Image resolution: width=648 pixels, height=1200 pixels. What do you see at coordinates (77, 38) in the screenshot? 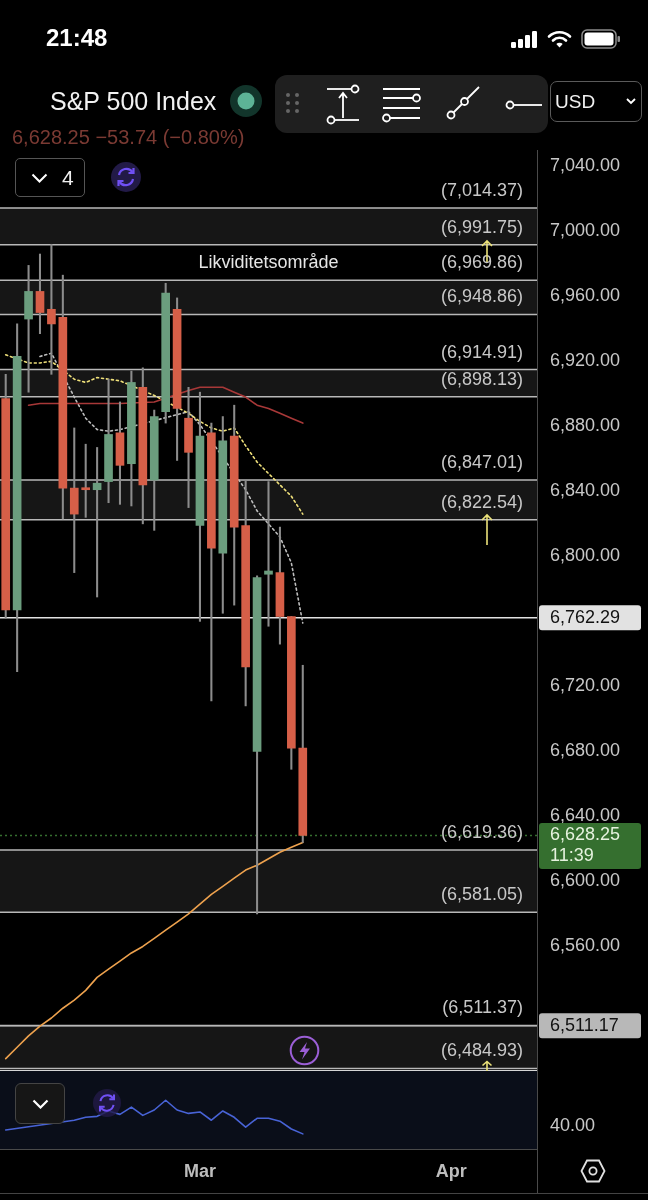
I see `text: 21:48` at bounding box center [77, 38].